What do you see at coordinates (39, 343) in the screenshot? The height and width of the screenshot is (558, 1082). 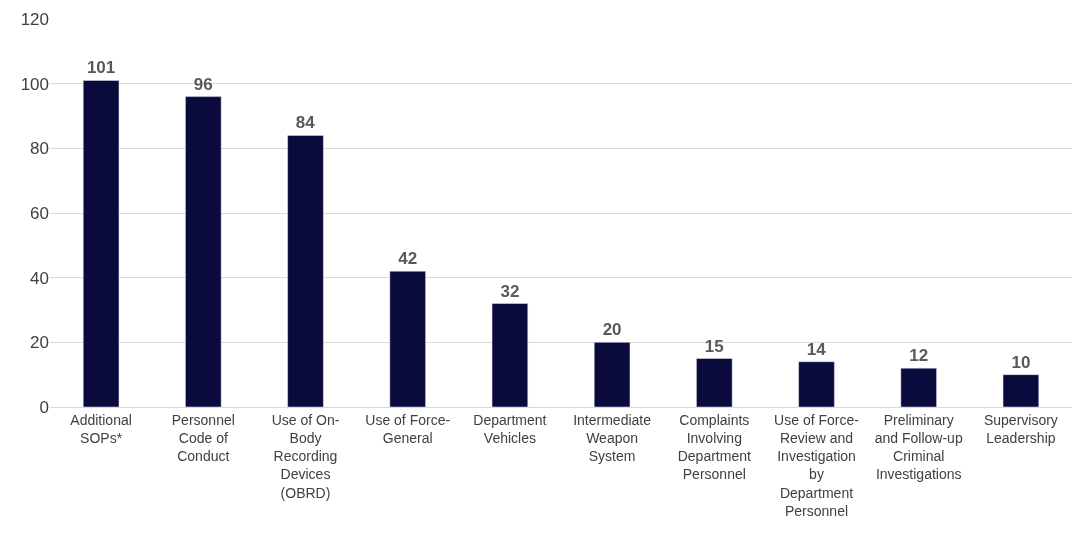 I see `y-tick-label: 20` at bounding box center [39, 343].